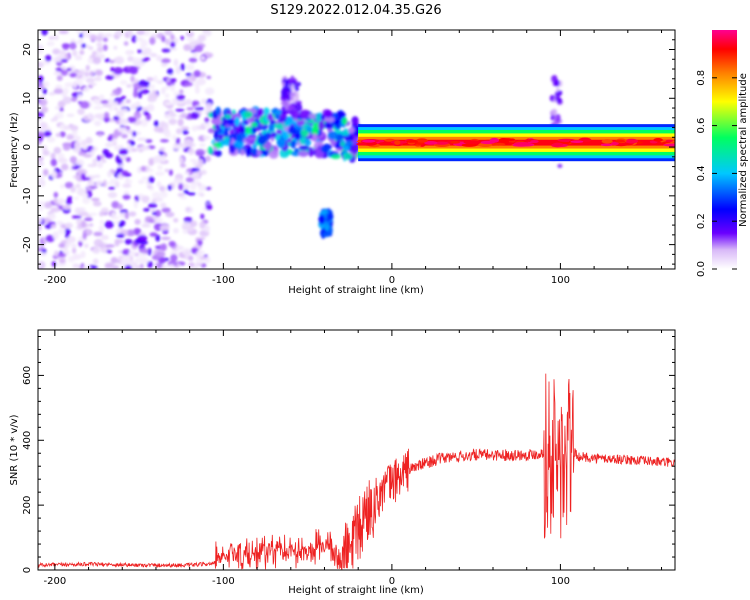  I want to click on spectrogram-x-label: Height of straight line (km), so click(356, 290).